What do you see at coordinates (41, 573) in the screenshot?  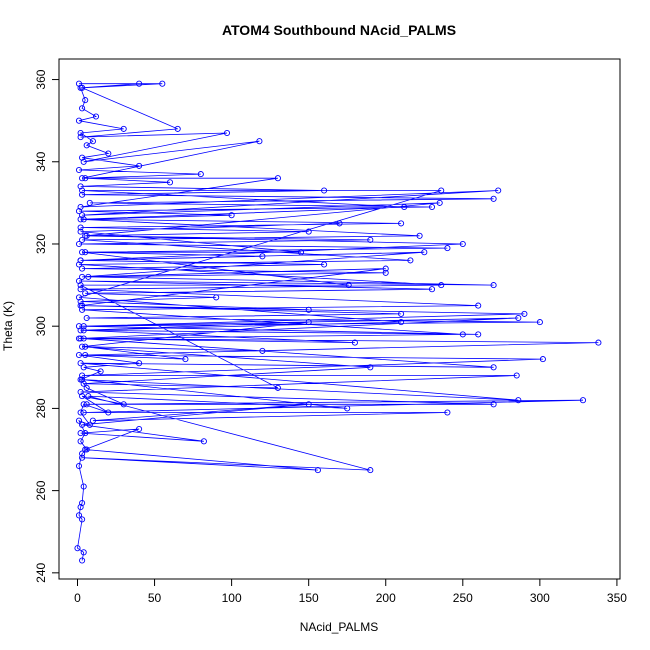 I see `y-tick-label: 240` at bounding box center [41, 573].